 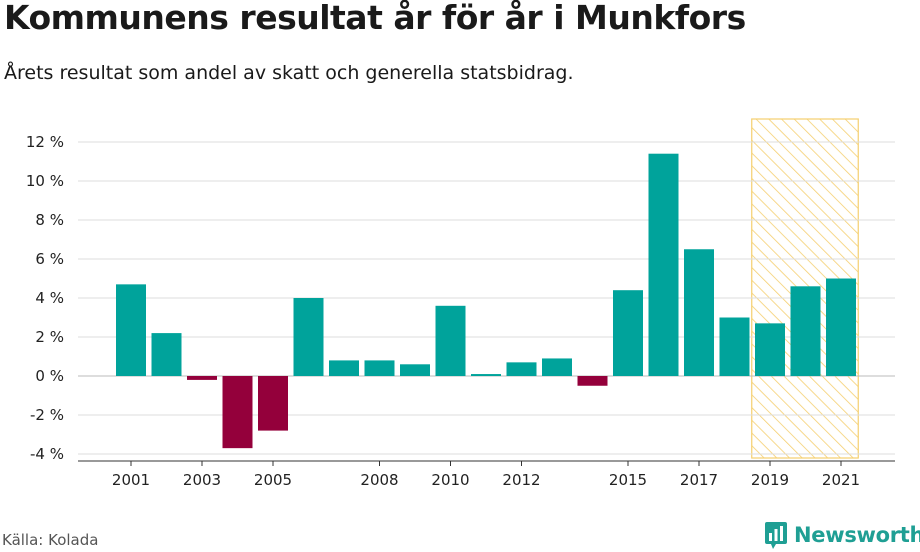 I want to click on y-tick-label: -2 %, so click(x=47, y=415).